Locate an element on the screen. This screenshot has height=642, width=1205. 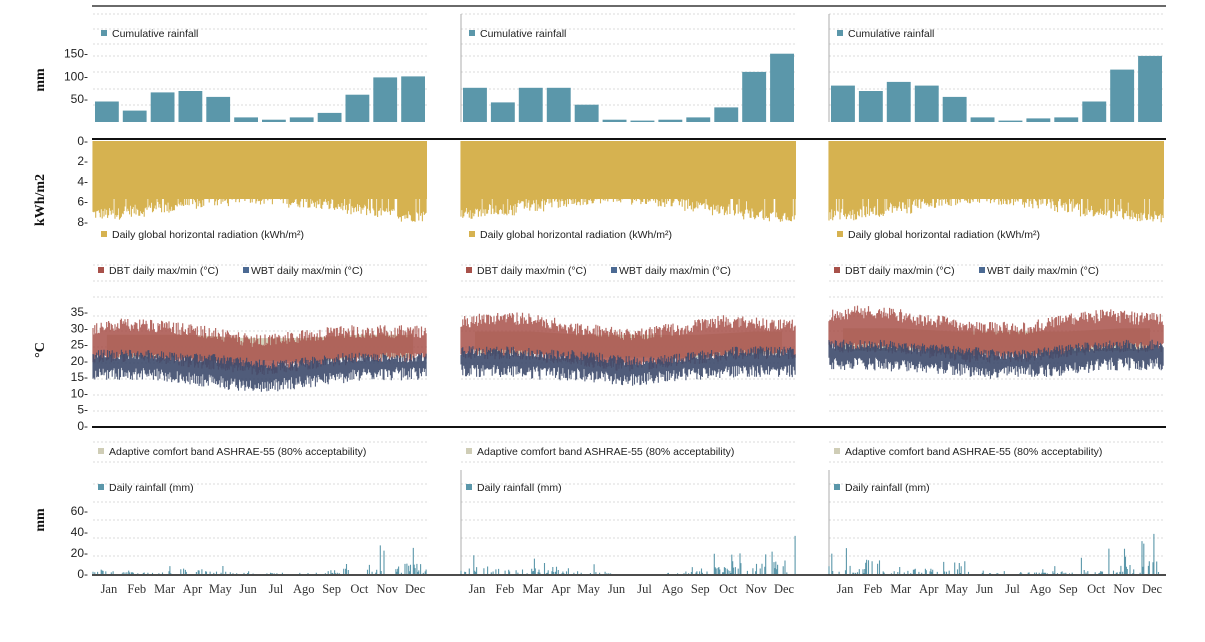
dbt-daily-range is located at coordinates (996, 334).